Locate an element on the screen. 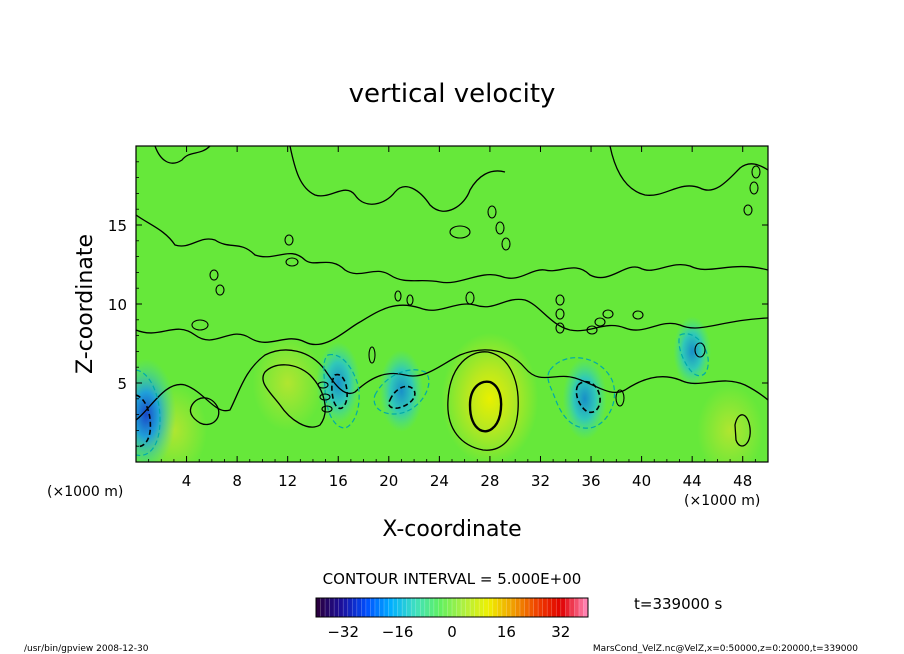  colorbar-frame is located at coordinates (452, 607).